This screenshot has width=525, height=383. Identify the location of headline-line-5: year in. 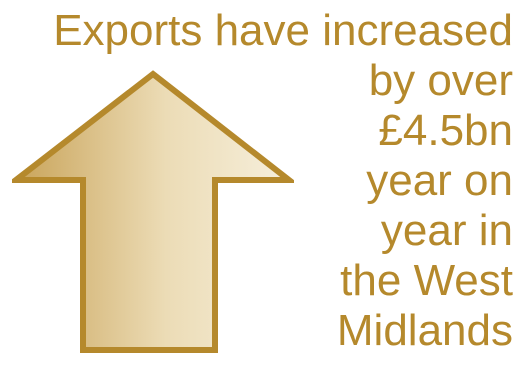
(446, 230).